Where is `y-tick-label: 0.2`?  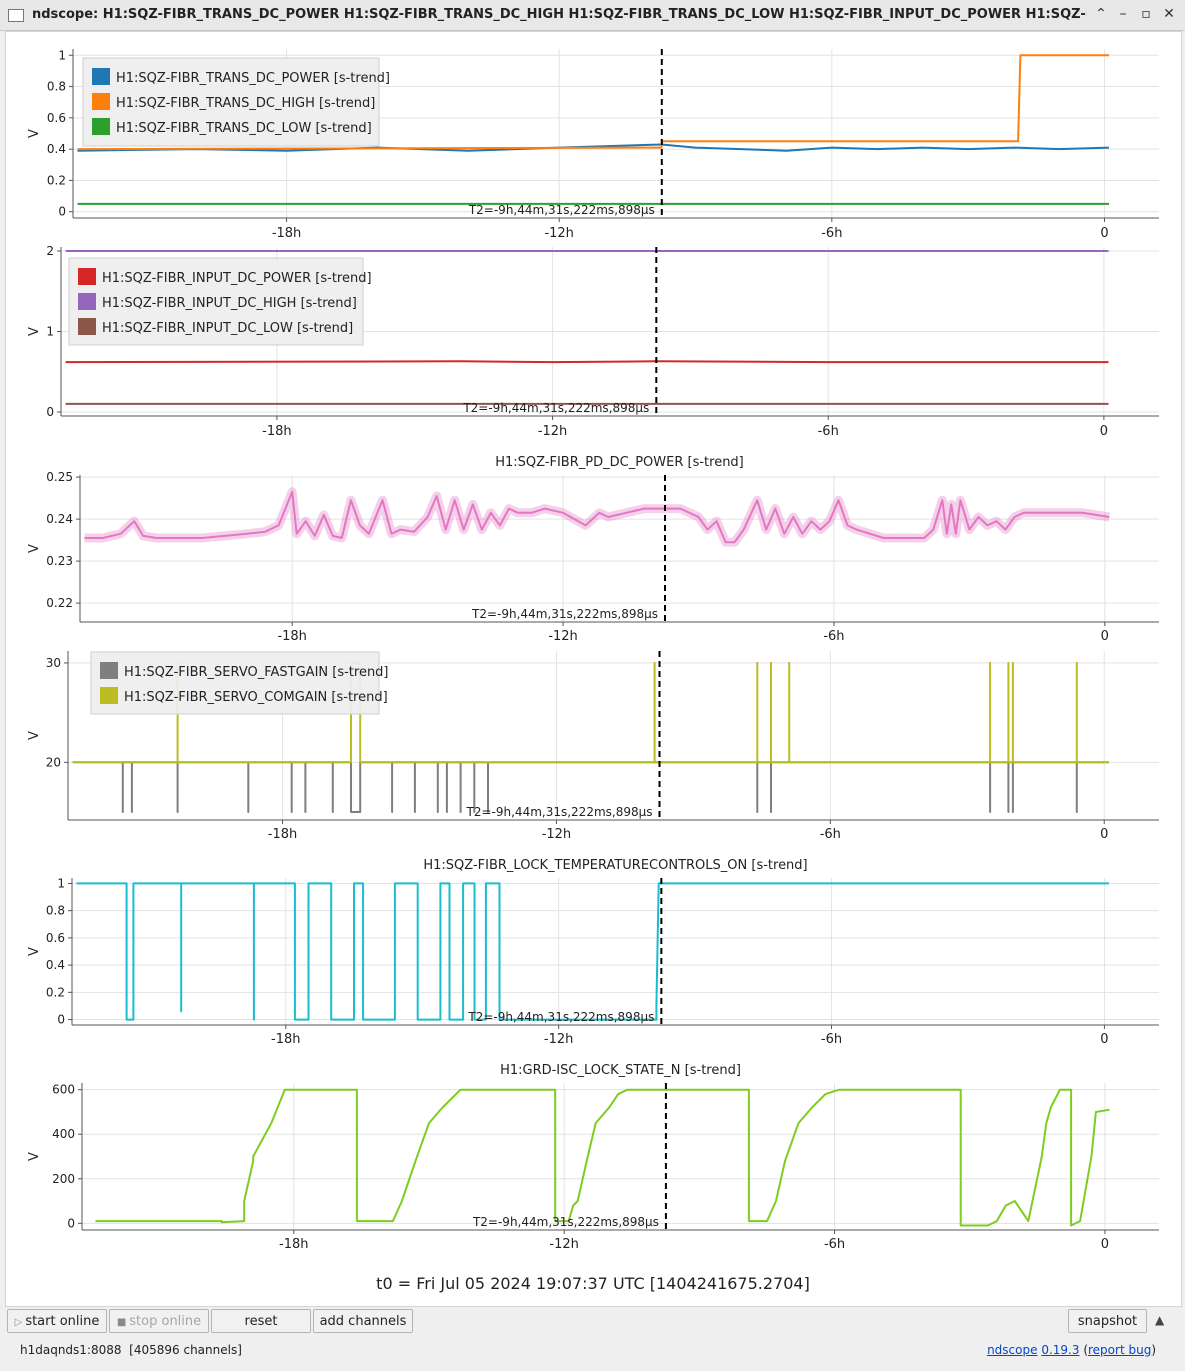
y-tick-label: 0.2 is located at coordinates (55, 992).